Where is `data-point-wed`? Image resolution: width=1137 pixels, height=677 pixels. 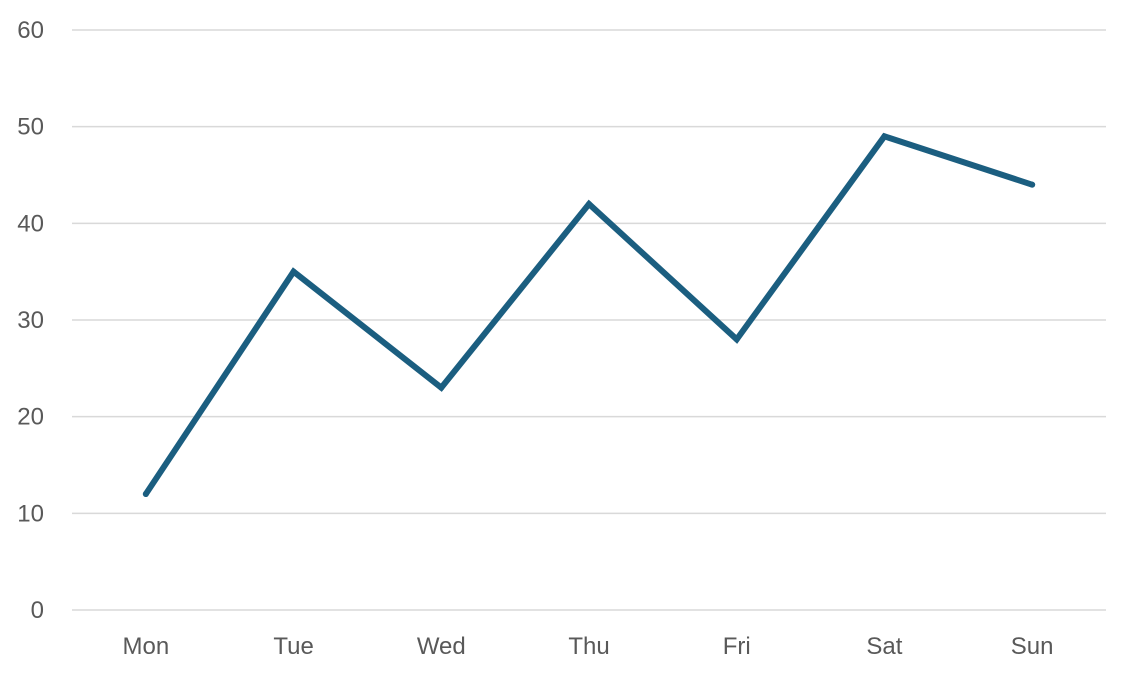
data-point-wed is located at coordinates (441, 387).